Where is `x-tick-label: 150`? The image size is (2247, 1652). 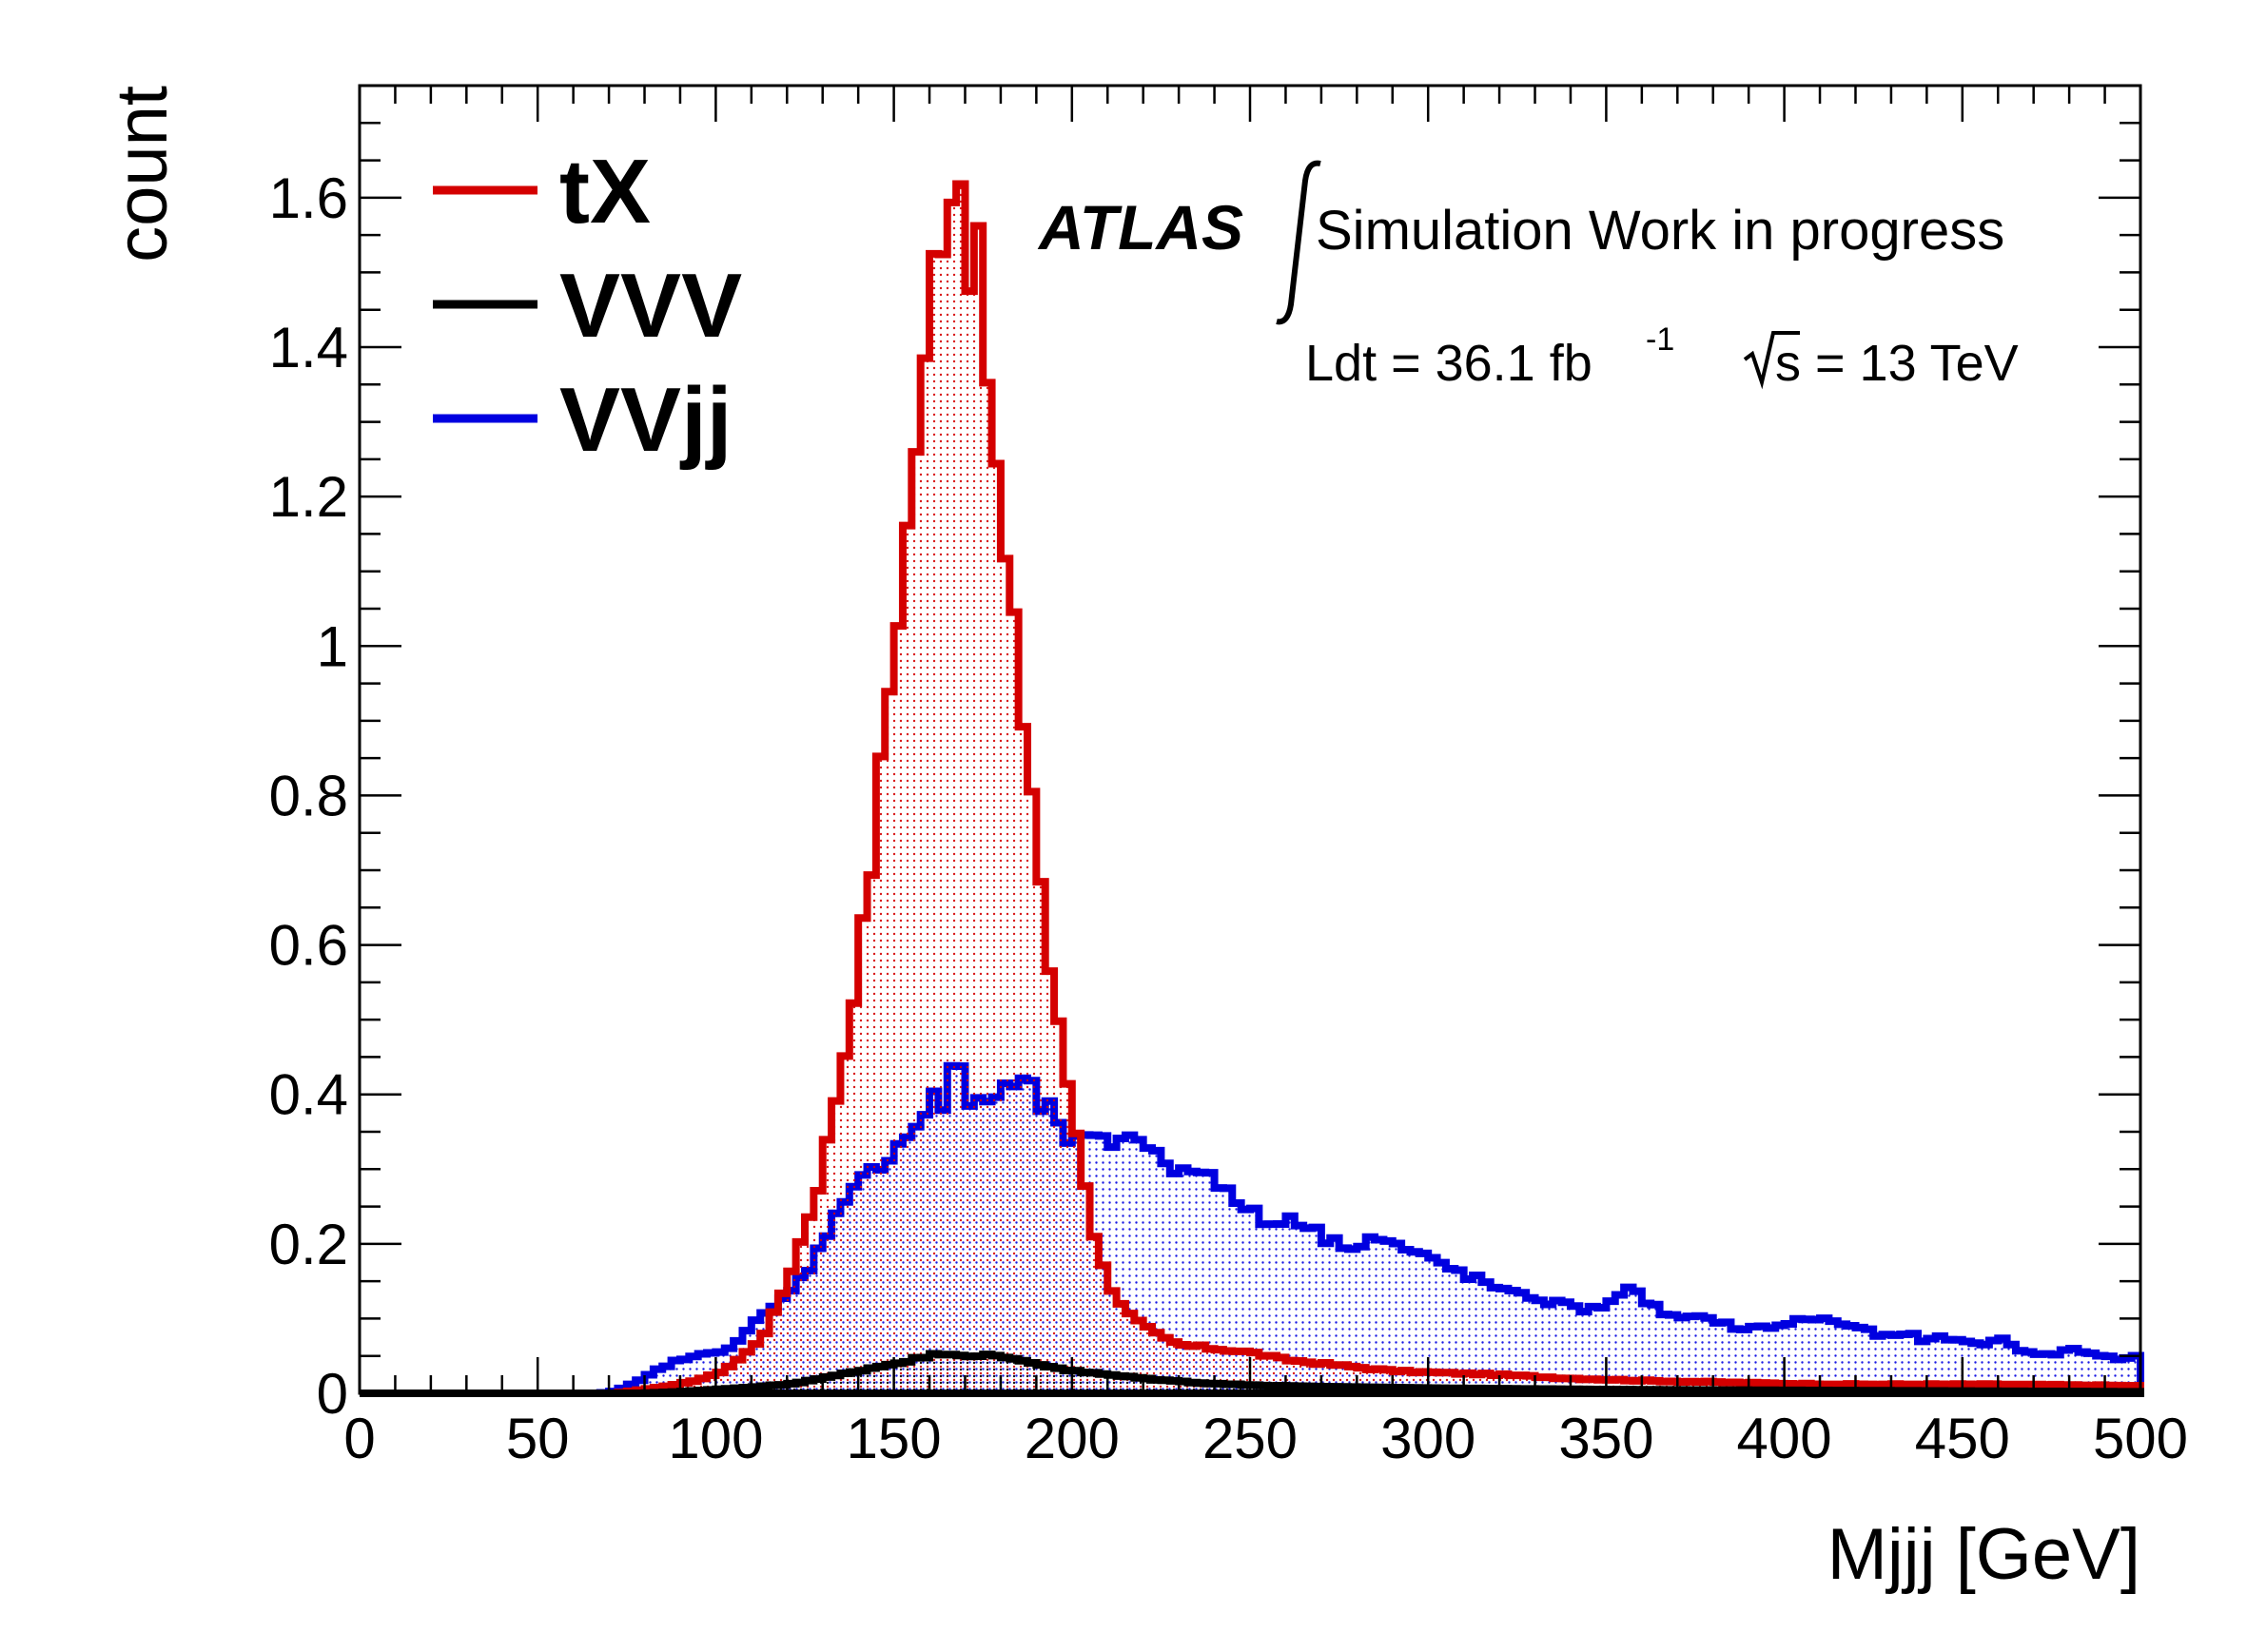
x-tick-label: 150 is located at coordinates (895, 1438).